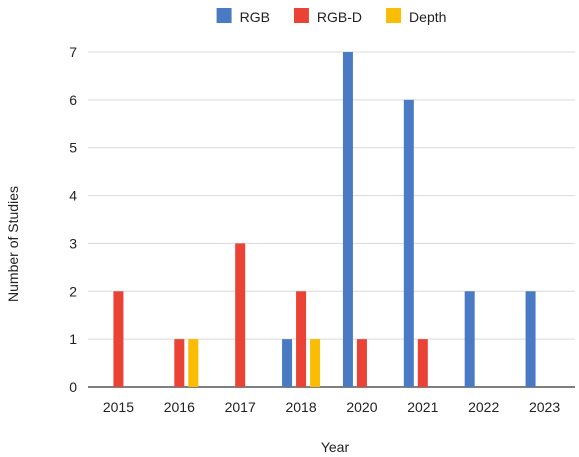  I want to click on legend-item: RGB-D, so click(327, 16).